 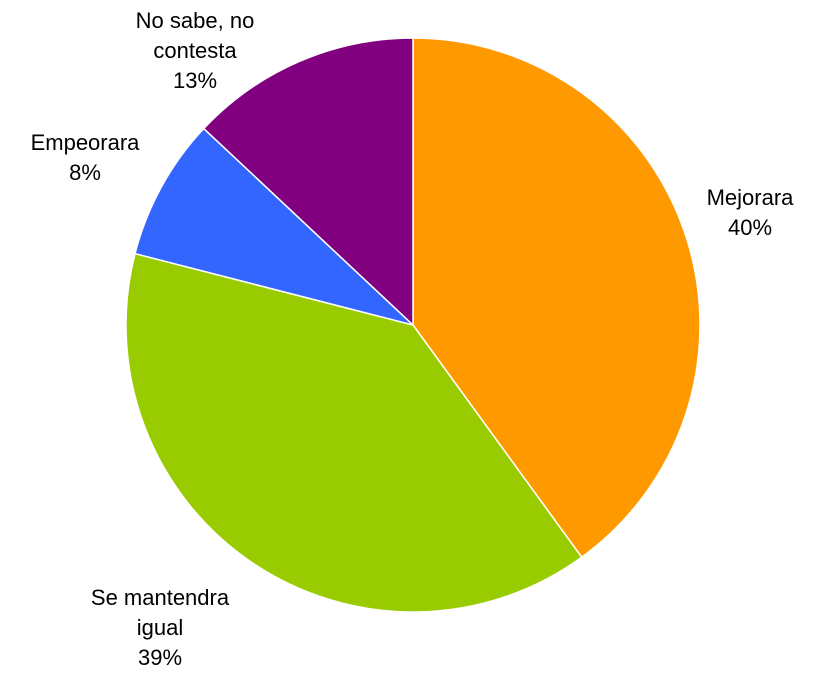 I want to click on slice-label-line: 13%, so click(x=195, y=80).